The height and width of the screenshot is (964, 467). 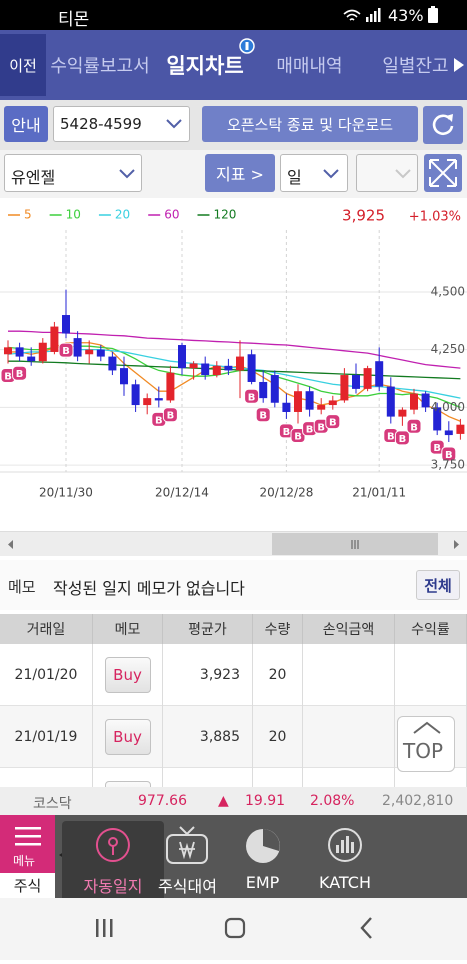 What do you see at coordinates (233, 737) in the screenshot?
I see `table-row: 21/01/19 Buy 3,885 20` at bounding box center [233, 737].